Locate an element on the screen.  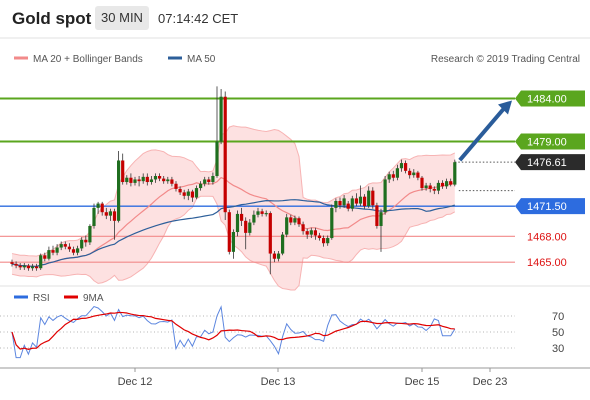
ma20-legend-label: MA 20 + Bollinger Bands is located at coordinates (88, 59).